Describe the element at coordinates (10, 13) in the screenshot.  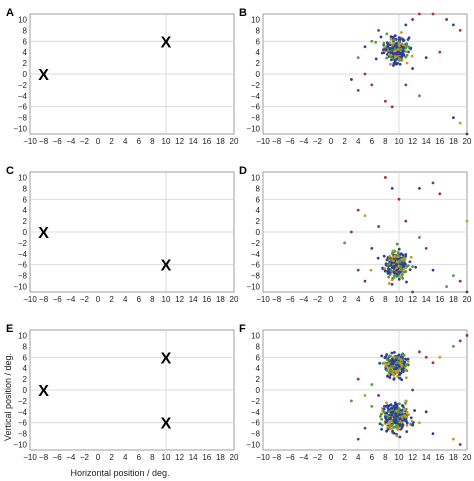
I see `panel-letter: A` at that location.